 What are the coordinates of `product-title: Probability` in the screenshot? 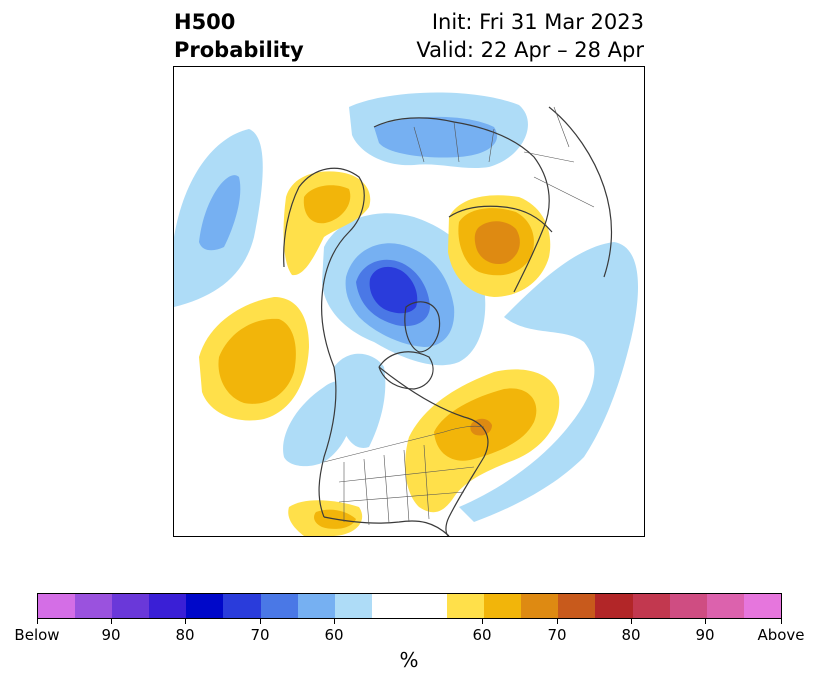 It's located at (239, 50).